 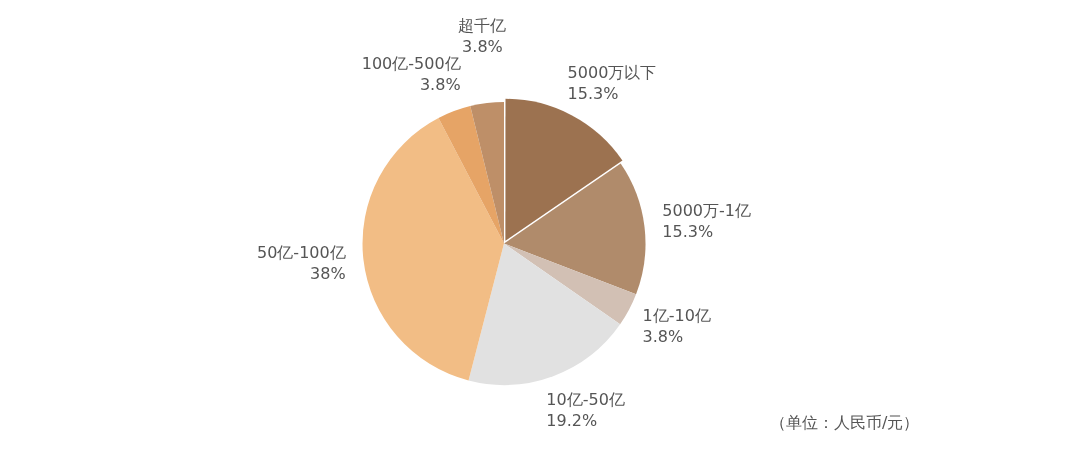 I want to click on data-label: 19.2%, so click(x=572, y=421).